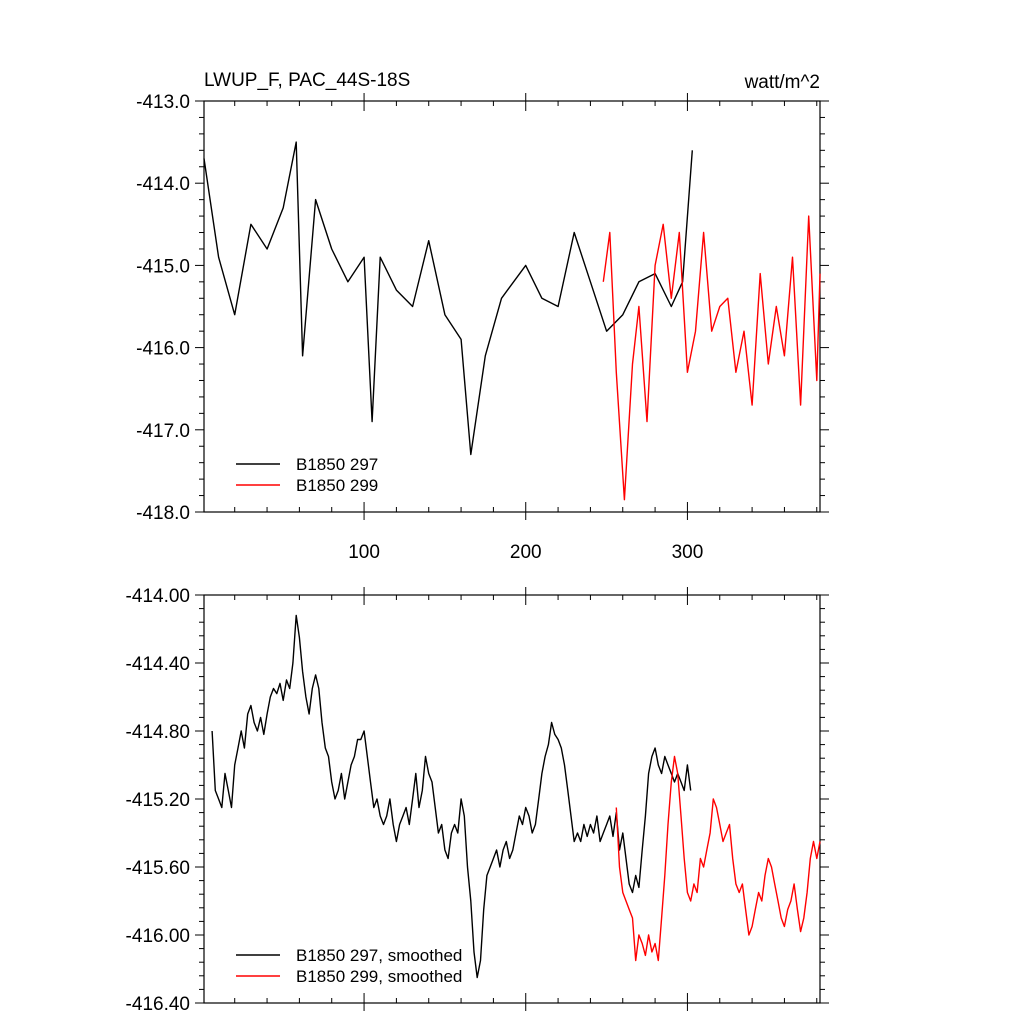  What do you see at coordinates (163, 513) in the screenshot?
I see `y-tick-label: -418.0` at bounding box center [163, 513].